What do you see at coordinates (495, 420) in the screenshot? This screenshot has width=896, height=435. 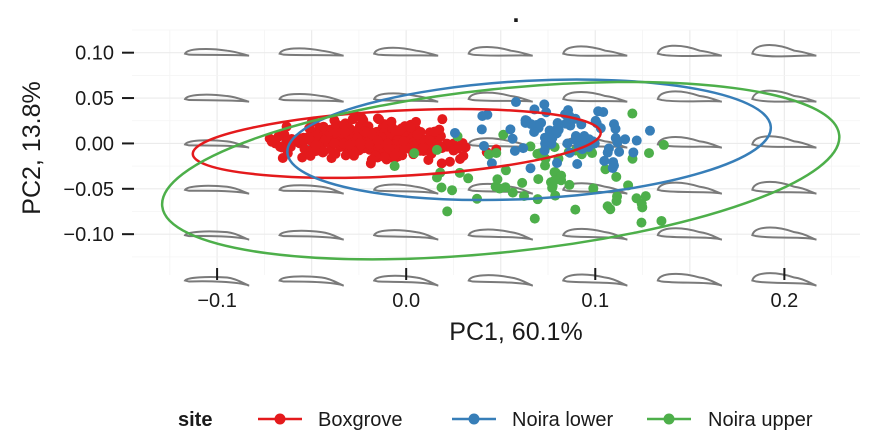 I see `legend: site Boxgrove Noira lower Noira upper` at bounding box center [495, 420].